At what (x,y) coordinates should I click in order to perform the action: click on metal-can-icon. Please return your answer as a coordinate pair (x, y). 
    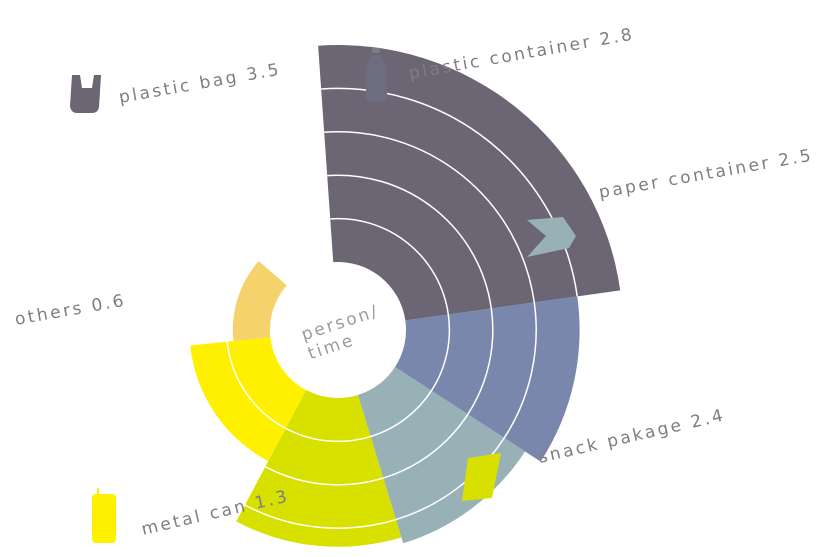
    Looking at the image, I should click on (104, 515).